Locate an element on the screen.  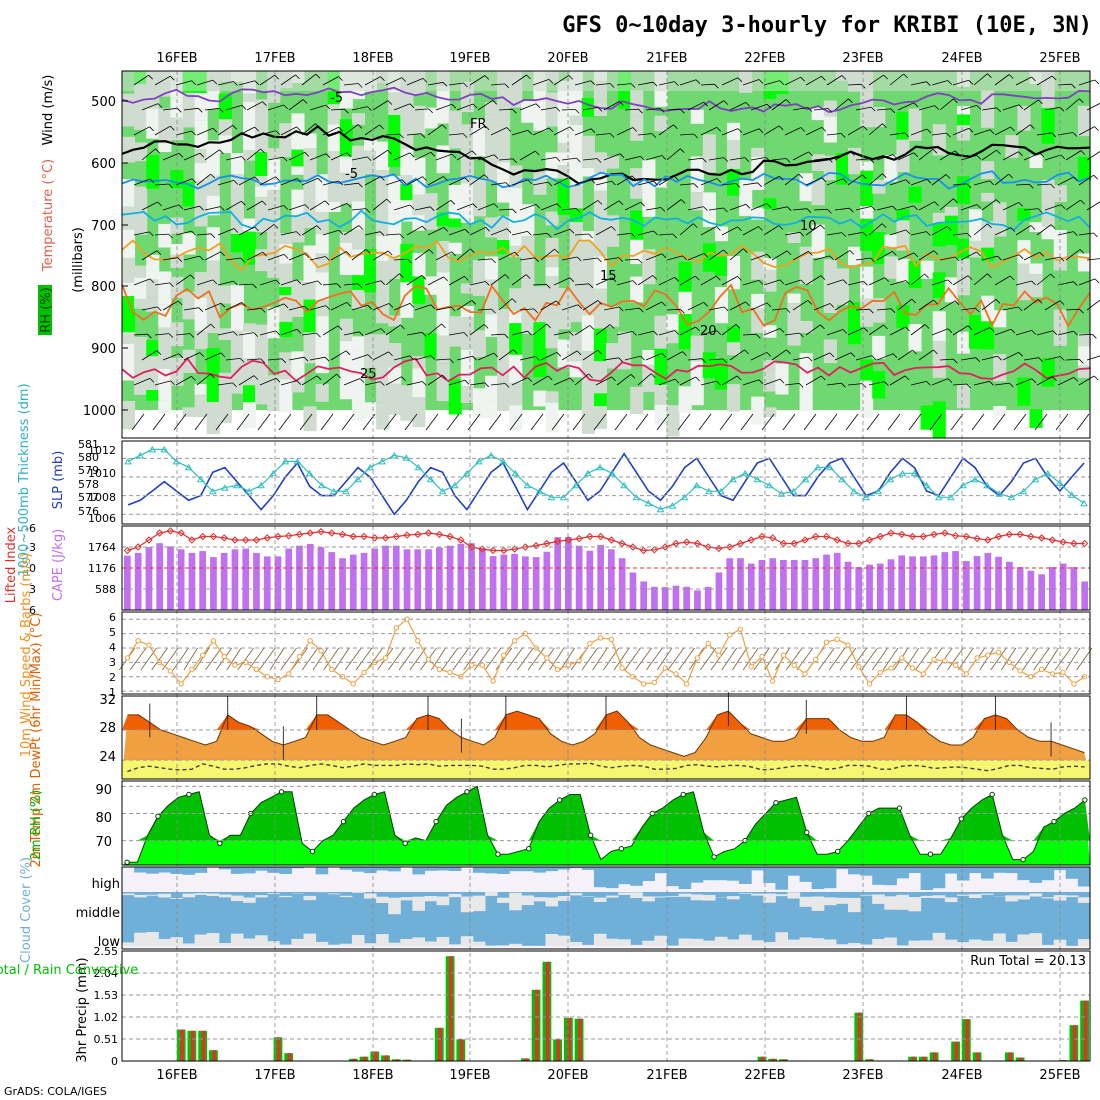
surface-wind-barb is located at coordinates (243, 422).